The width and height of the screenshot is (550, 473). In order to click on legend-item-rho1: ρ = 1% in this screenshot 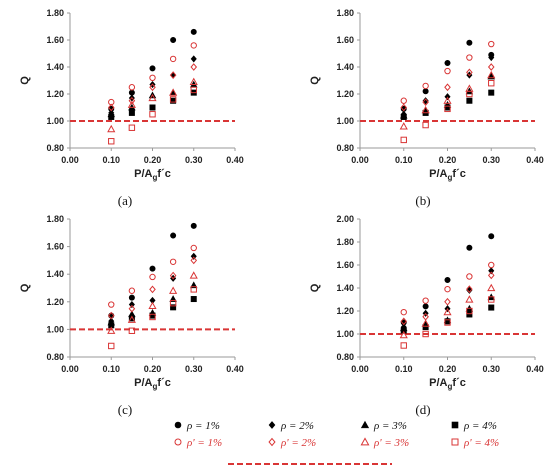, I will do `click(197, 426)`.